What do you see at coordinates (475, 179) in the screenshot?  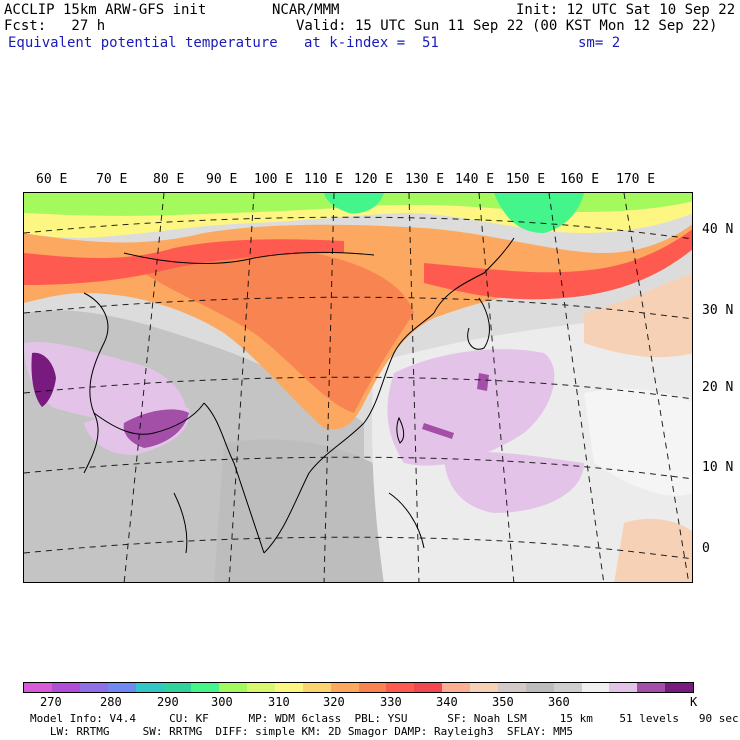 I see `lon-label: 140 E` at bounding box center [475, 179].